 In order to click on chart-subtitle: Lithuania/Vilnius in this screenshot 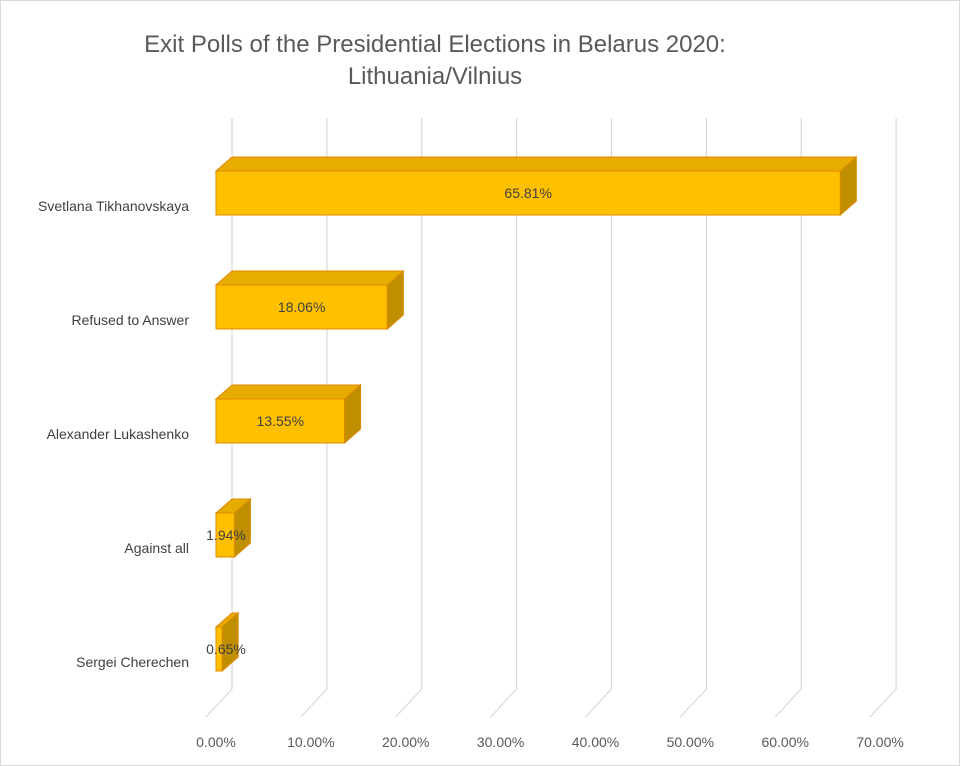, I will do `click(435, 76)`.